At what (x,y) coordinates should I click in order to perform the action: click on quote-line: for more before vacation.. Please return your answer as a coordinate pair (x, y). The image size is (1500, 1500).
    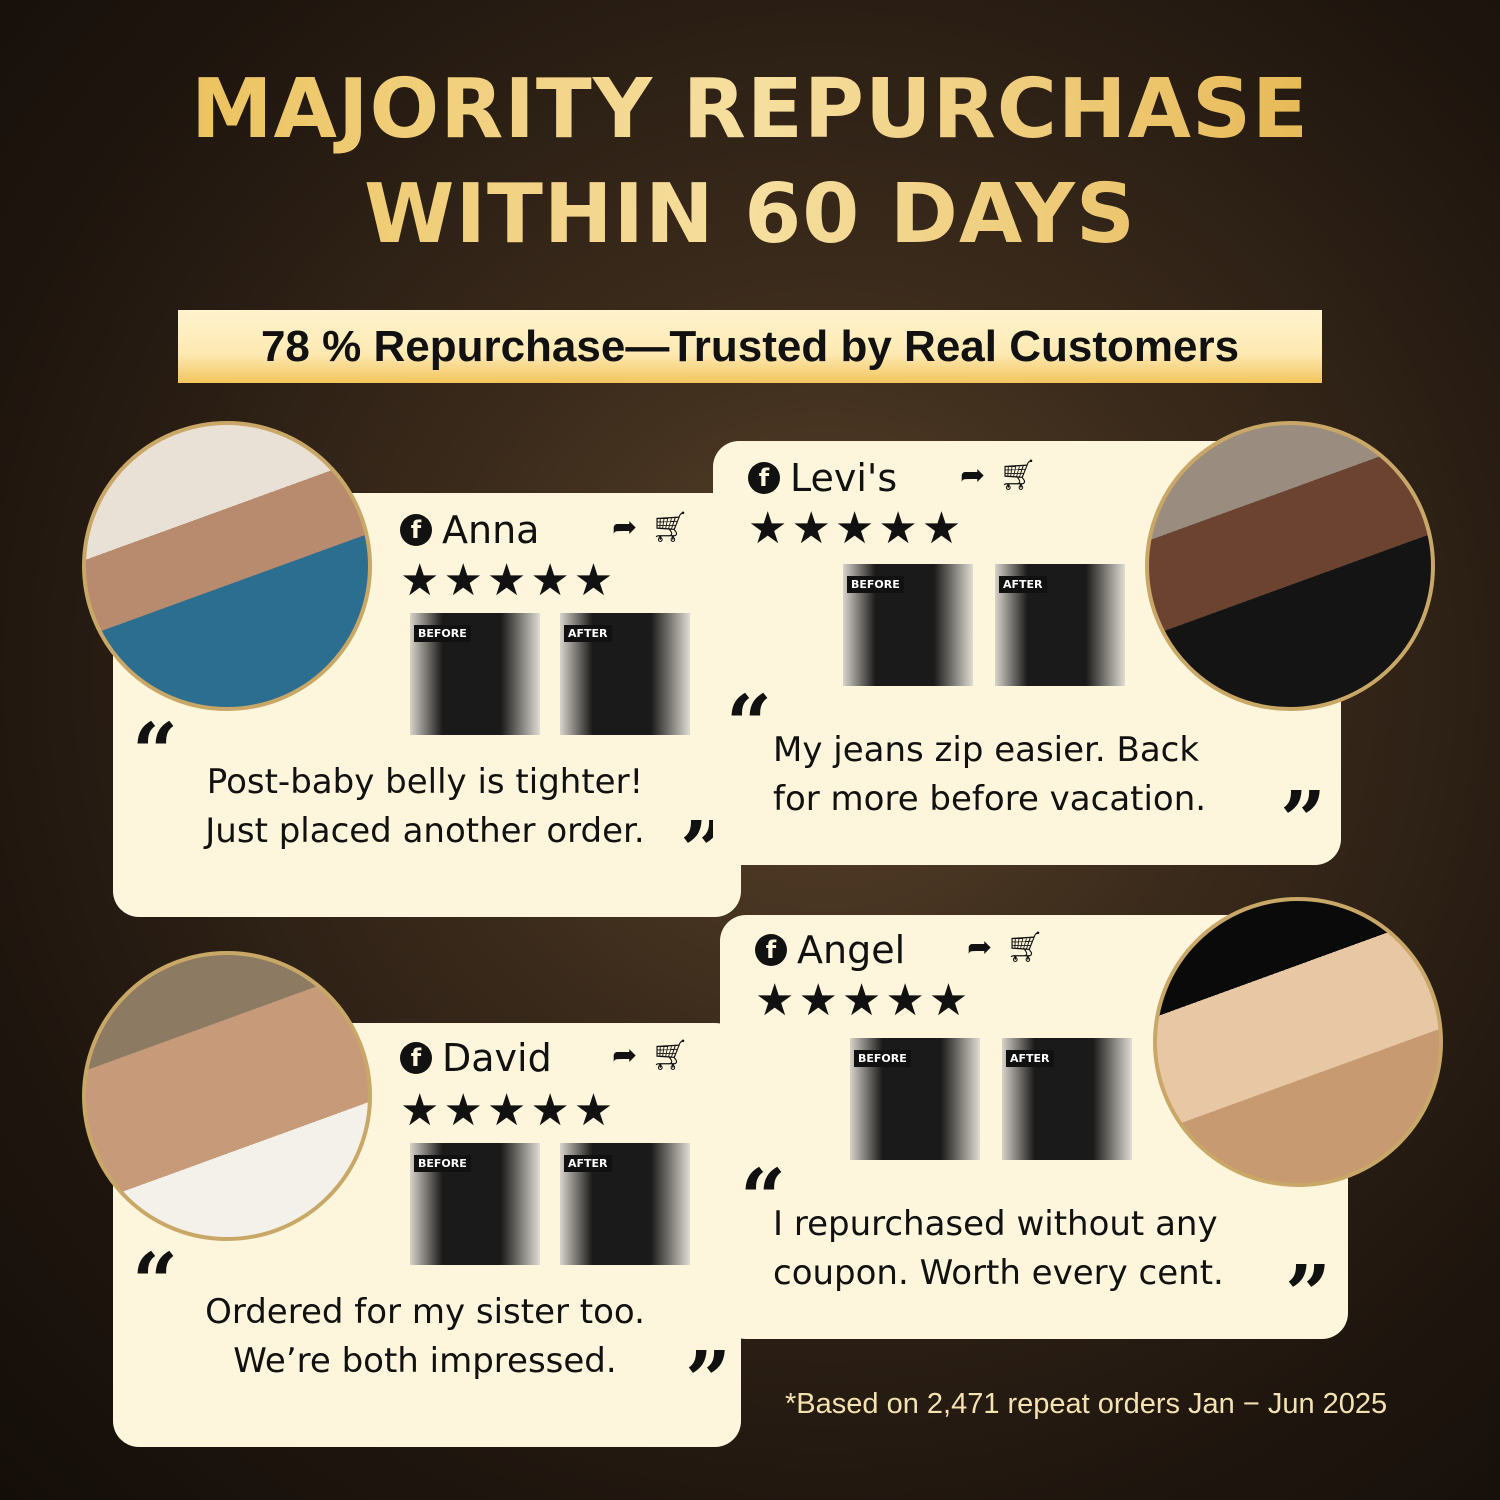
    Looking at the image, I should click on (990, 799).